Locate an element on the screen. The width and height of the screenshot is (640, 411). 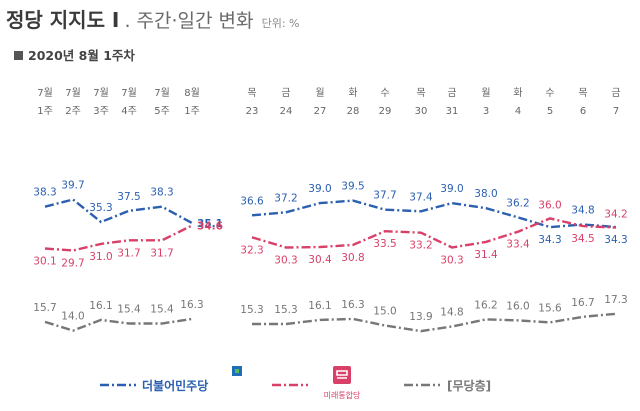
chart-title: 정당 지지도 I is located at coordinates (63, 20).